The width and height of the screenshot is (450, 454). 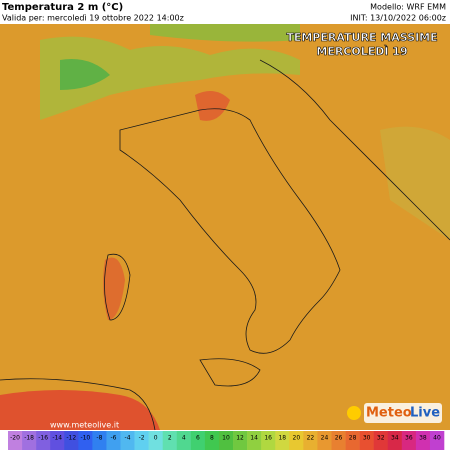 I want to click on balkan-zone, so click(x=415, y=183).